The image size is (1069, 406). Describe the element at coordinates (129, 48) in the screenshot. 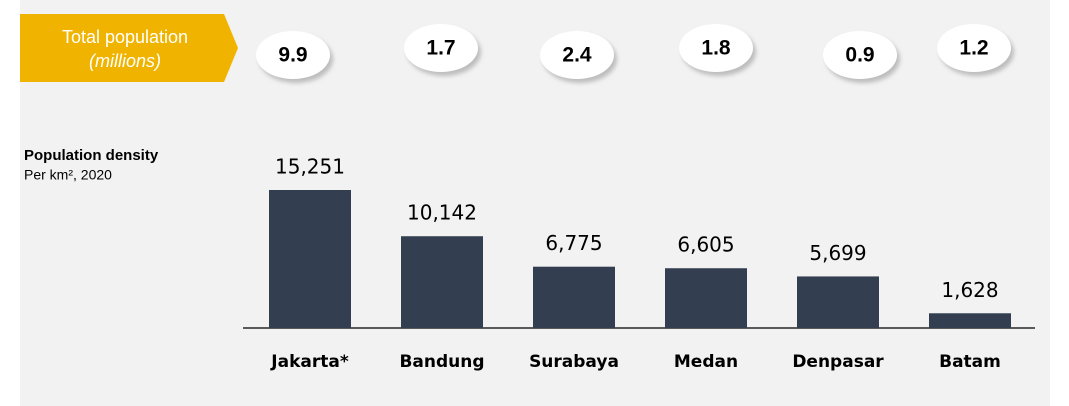

I see `population-header` at that location.